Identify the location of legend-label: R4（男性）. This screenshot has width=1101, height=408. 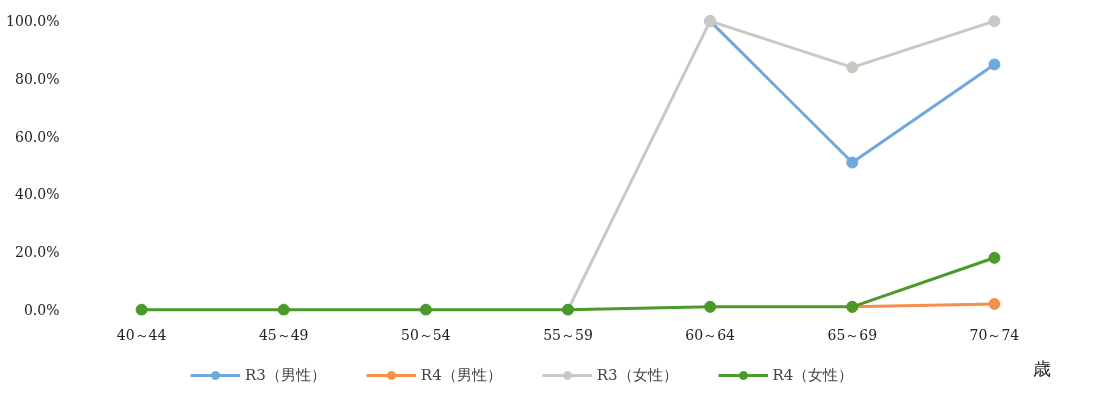
(461, 375).